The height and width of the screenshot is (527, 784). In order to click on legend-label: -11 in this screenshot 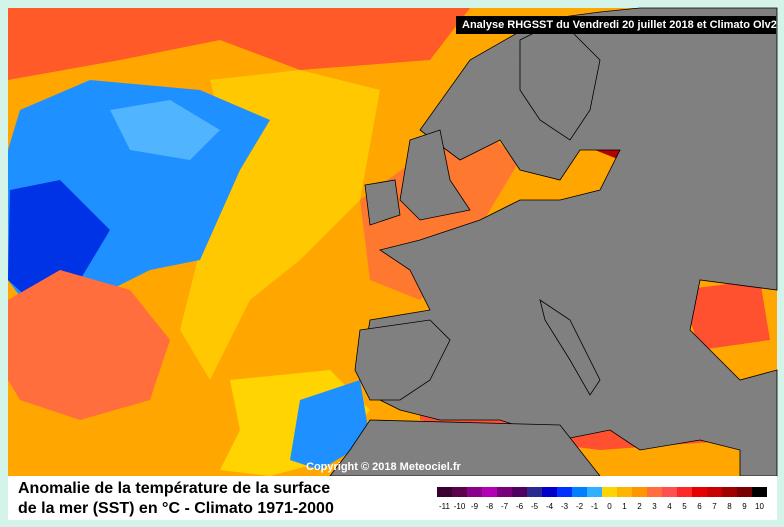, I will do `click(445, 506)`.